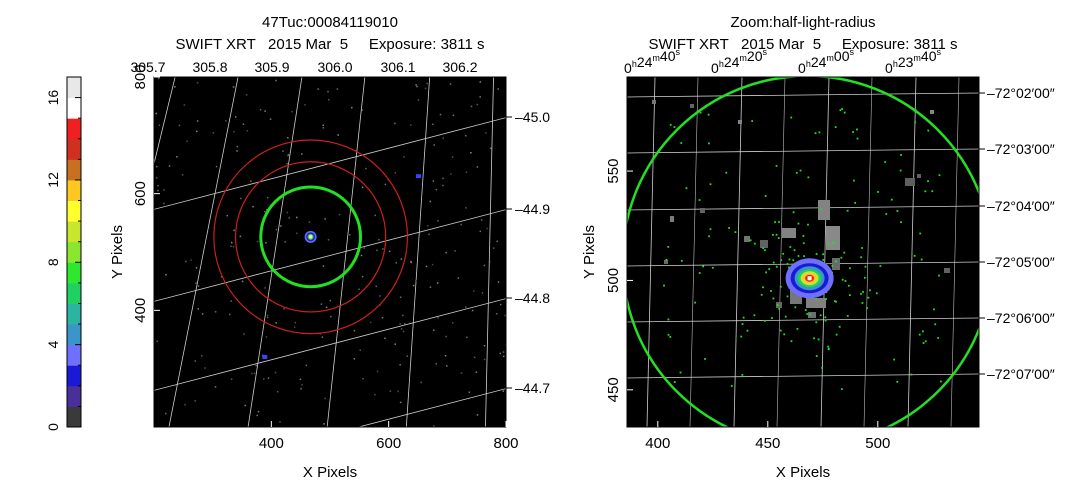 The height and width of the screenshot is (485, 1090). Describe the element at coordinates (117, 252) in the screenshot. I see `panel-full-y-label: Y Pixels` at that location.